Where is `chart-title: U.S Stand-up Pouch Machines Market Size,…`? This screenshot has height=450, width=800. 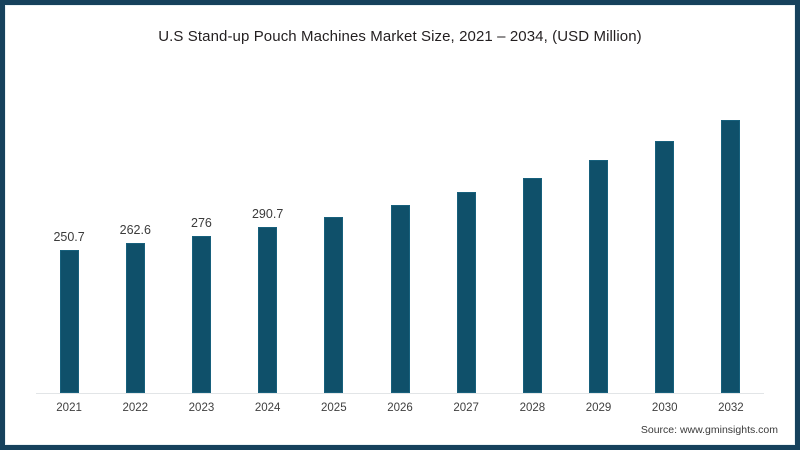
chart-title: U.S Stand-up Pouch Machines Market Size,… is located at coordinates (400, 36).